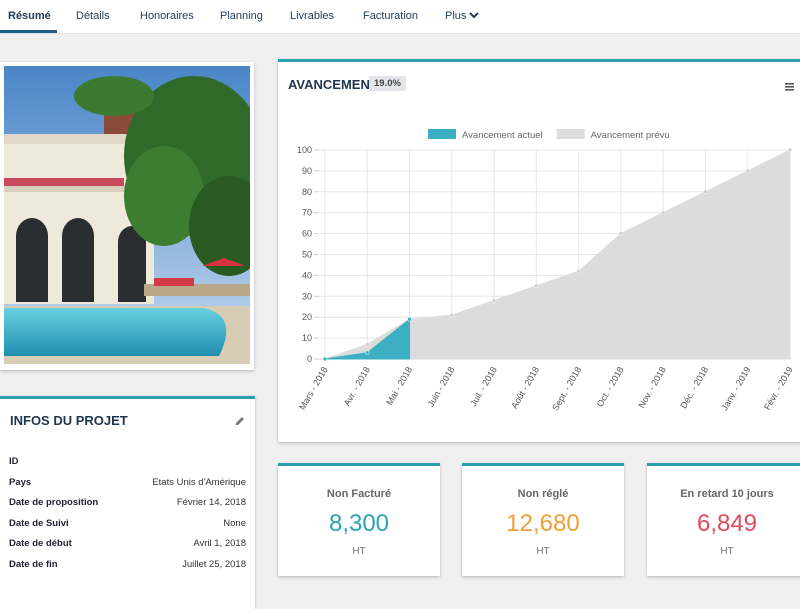 The width and height of the screenshot is (800, 609). I want to click on info-label: Date de fin, so click(33, 564).